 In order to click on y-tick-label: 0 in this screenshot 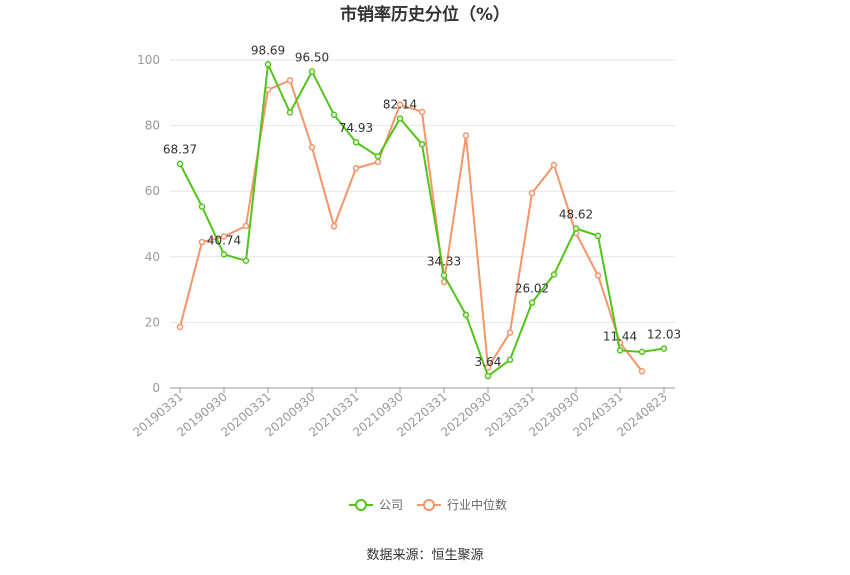, I will do `click(156, 388)`.